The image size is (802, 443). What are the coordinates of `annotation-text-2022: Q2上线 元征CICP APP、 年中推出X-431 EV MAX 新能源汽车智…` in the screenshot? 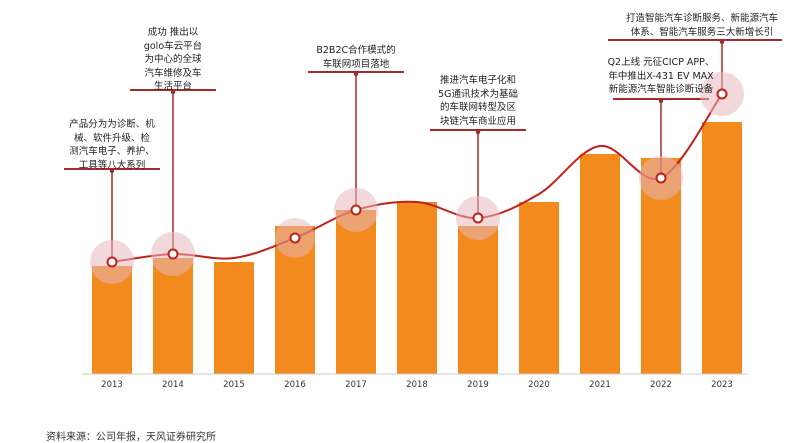 It's located at (661, 76).